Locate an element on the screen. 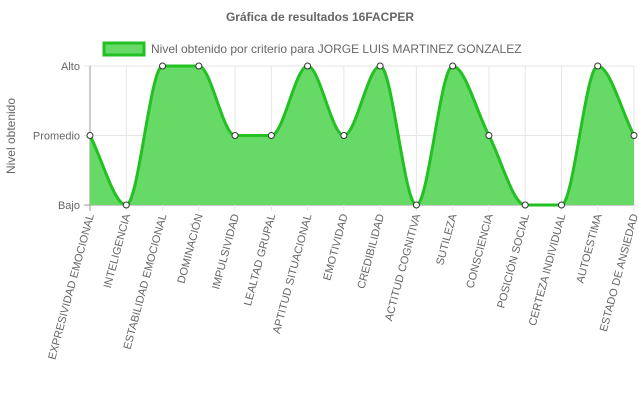 The height and width of the screenshot is (411, 639). x-tick-label: INTELIGENCIA is located at coordinates (118, 251).